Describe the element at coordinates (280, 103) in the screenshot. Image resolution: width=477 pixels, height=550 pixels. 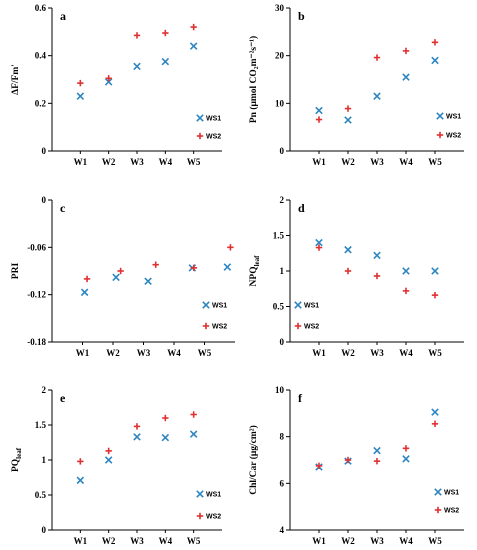
I see `y-tick-label: 10` at that location.